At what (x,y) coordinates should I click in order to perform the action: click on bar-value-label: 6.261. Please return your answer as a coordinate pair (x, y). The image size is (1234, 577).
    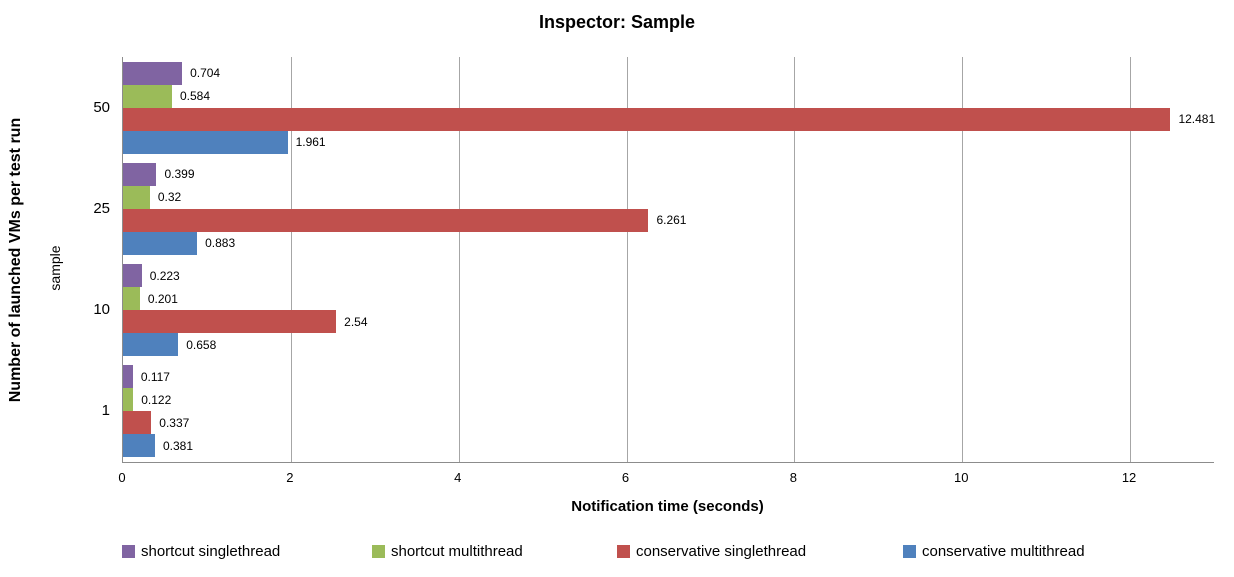
    Looking at the image, I should click on (671, 220).